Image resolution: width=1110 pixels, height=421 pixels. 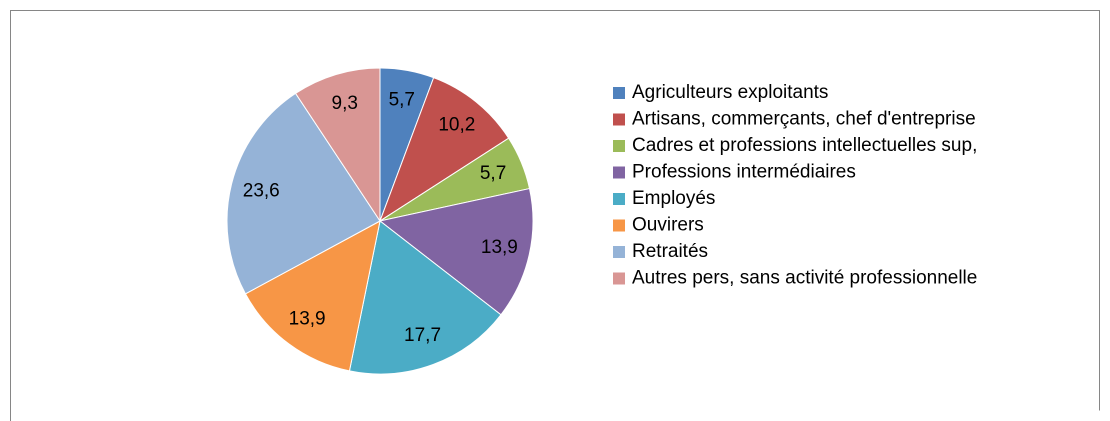 I want to click on legend-label: Employés, so click(x=673, y=198).